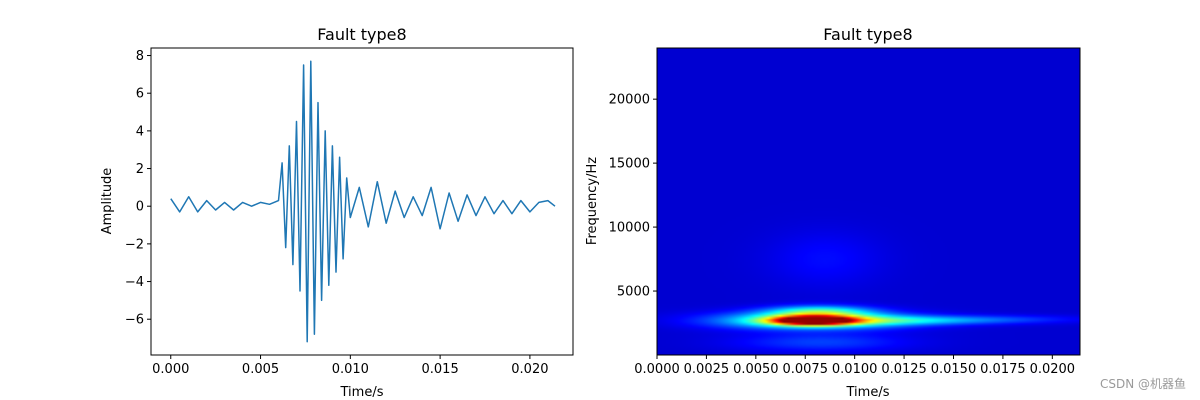 The height and width of the screenshot is (400, 1200). Describe the element at coordinates (954, 369) in the screenshot. I see `x-tick-label: 0.0150` at that location.